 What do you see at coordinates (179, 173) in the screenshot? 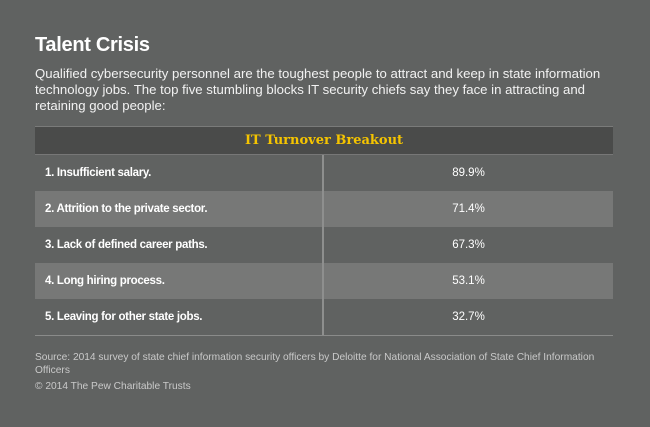
I see `row-label: 1. Insufficient salary.` at bounding box center [179, 173].